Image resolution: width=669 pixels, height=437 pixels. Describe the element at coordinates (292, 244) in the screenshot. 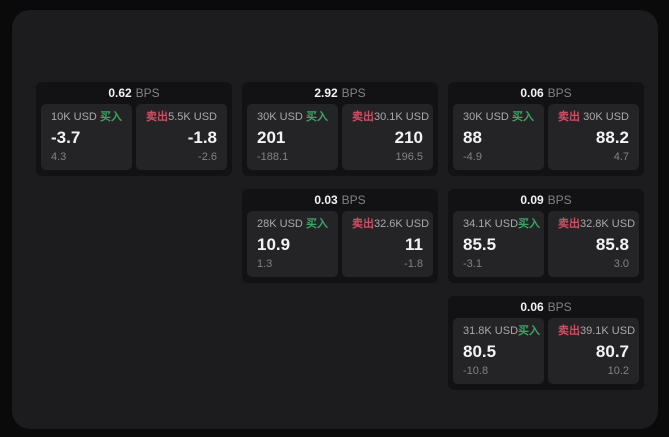

I see `buy-panel: 28K USD 买入 10.9 1.3` at that location.